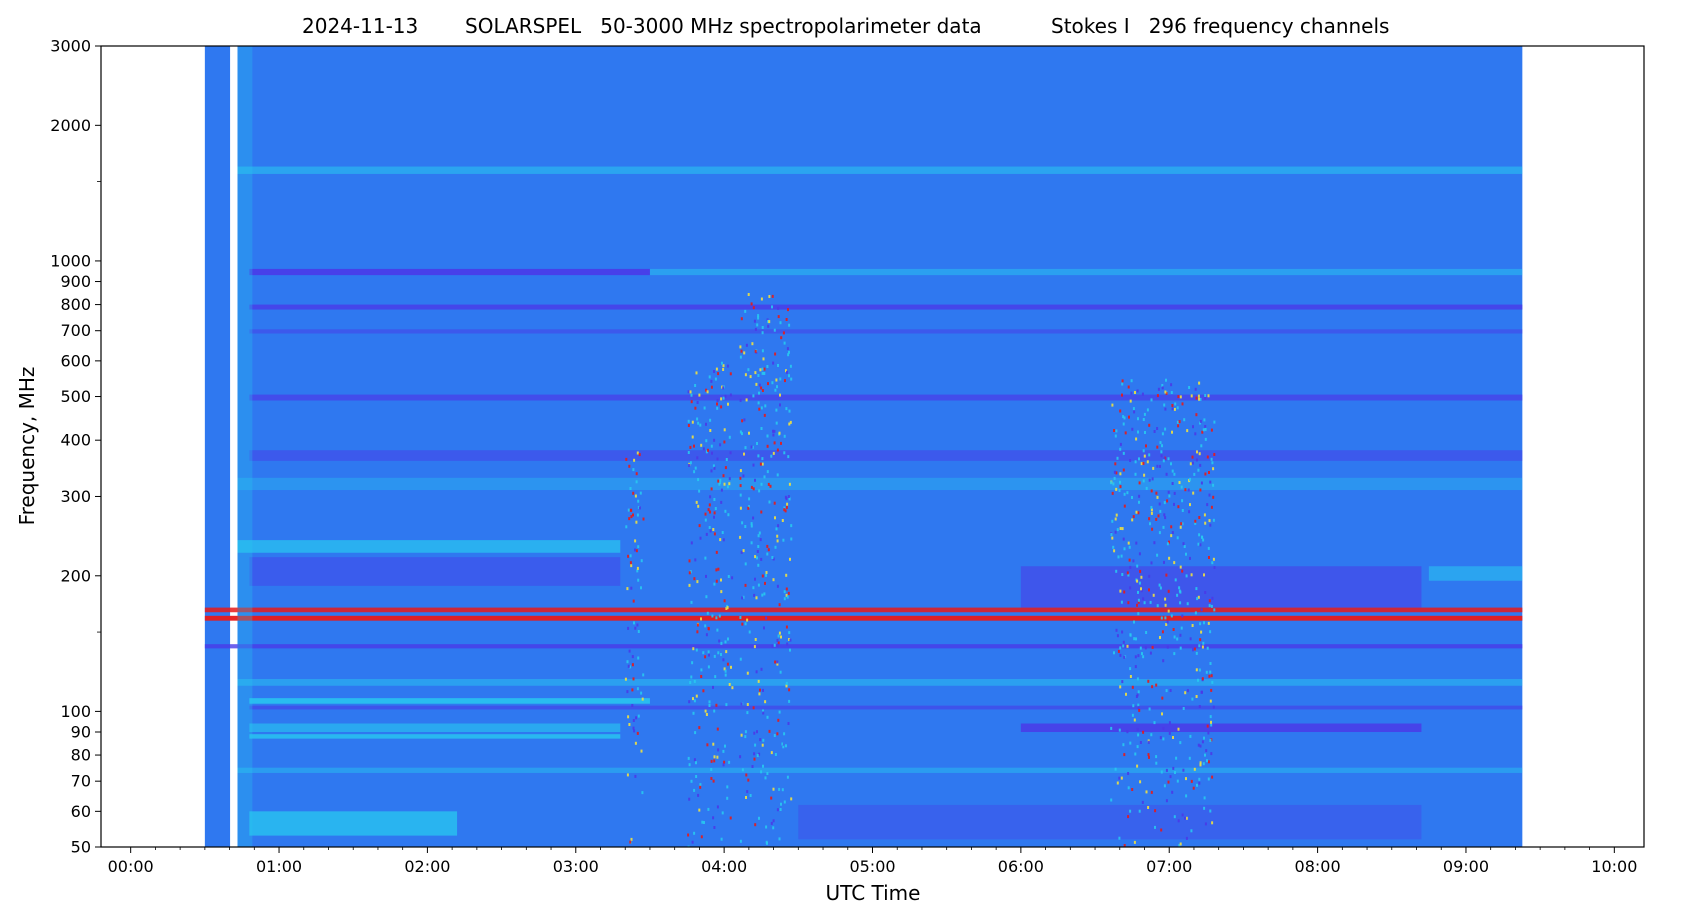 The height and width of the screenshot is (906, 1687). Describe the element at coordinates (75, 330) in the screenshot. I see `y-tick-label: 700` at that location.